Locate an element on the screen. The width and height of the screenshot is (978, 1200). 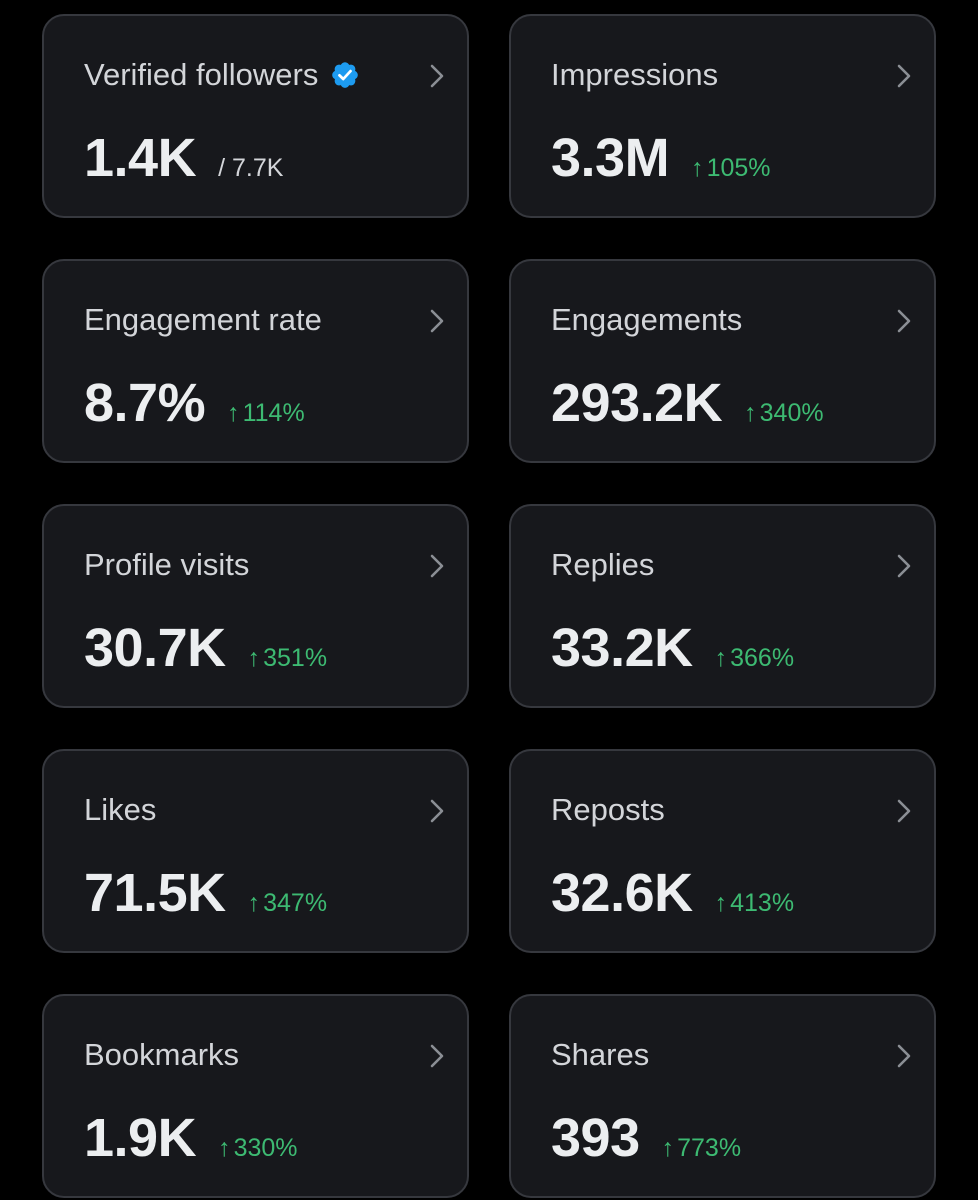
metric-card-impressions: Impressions 3.3M ↑ 105% is located at coordinates (722, 116).